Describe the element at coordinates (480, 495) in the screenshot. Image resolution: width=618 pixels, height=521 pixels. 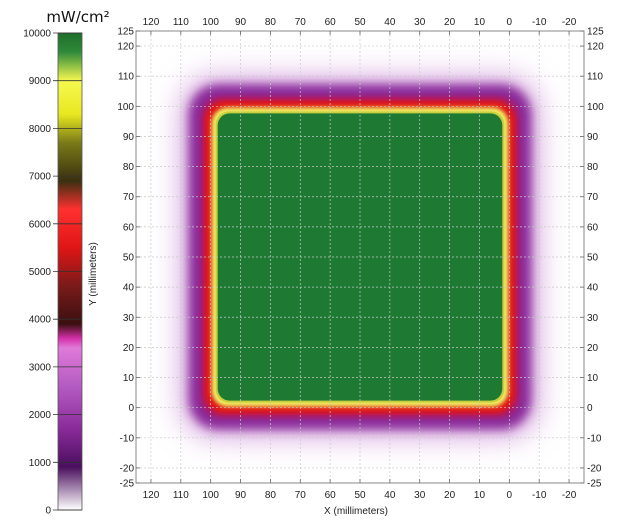
I see `x-tick-label-bottom: 10` at that location.